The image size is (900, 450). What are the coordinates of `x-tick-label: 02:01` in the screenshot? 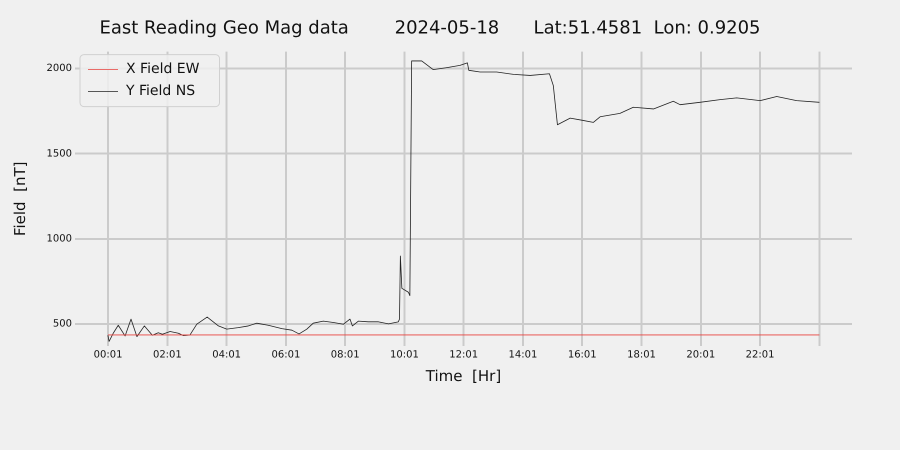 It's located at (167, 355).